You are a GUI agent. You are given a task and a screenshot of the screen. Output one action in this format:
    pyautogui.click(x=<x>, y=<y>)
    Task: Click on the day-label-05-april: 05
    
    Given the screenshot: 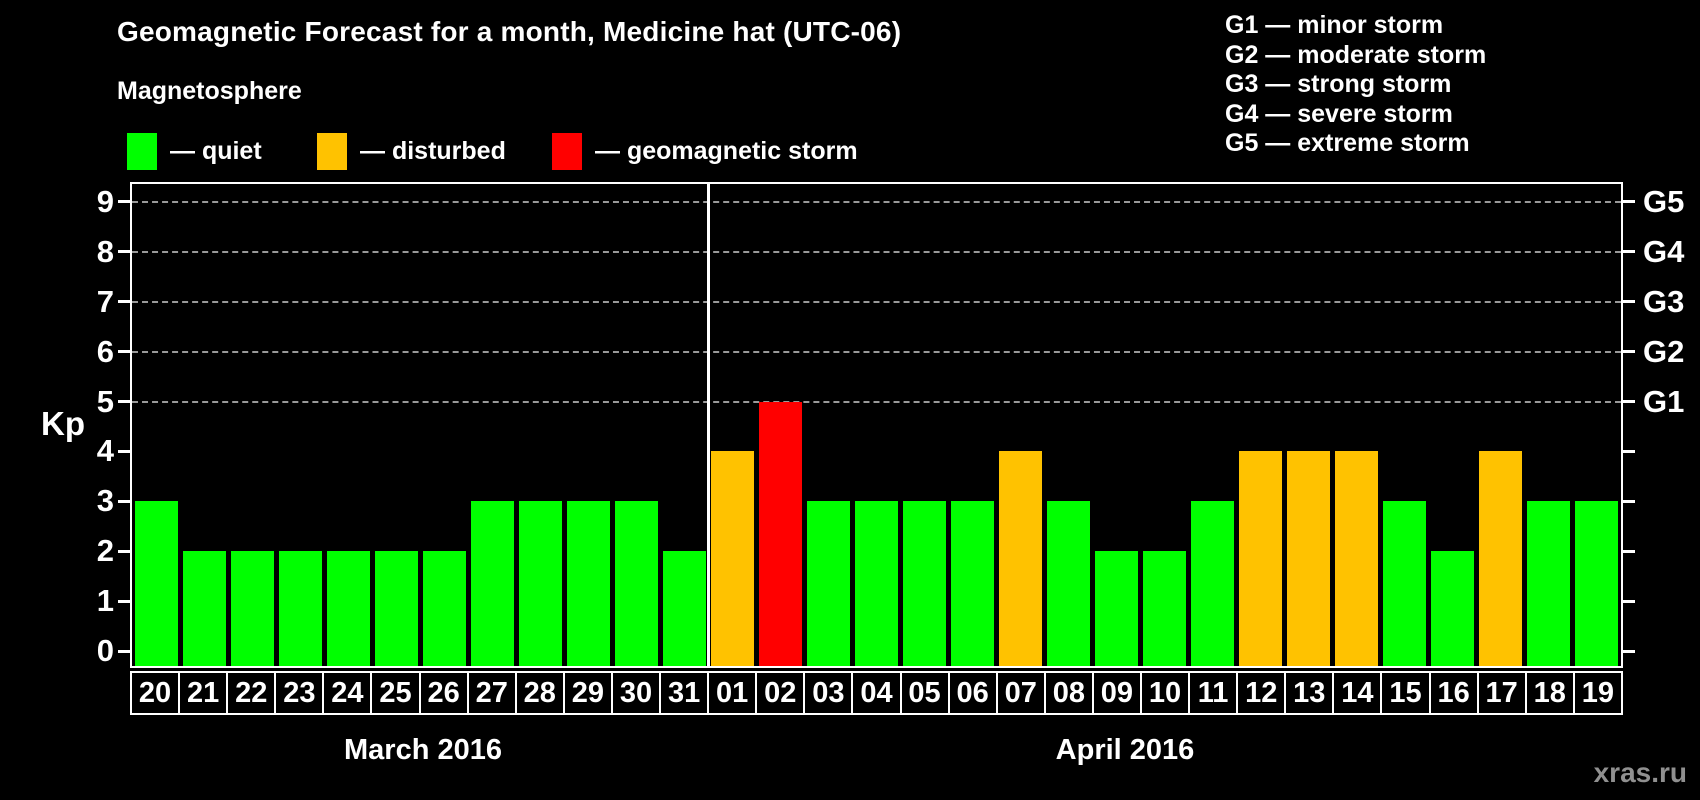 What is the action you would take?
    pyautogui.click(x=923, y=693)
    